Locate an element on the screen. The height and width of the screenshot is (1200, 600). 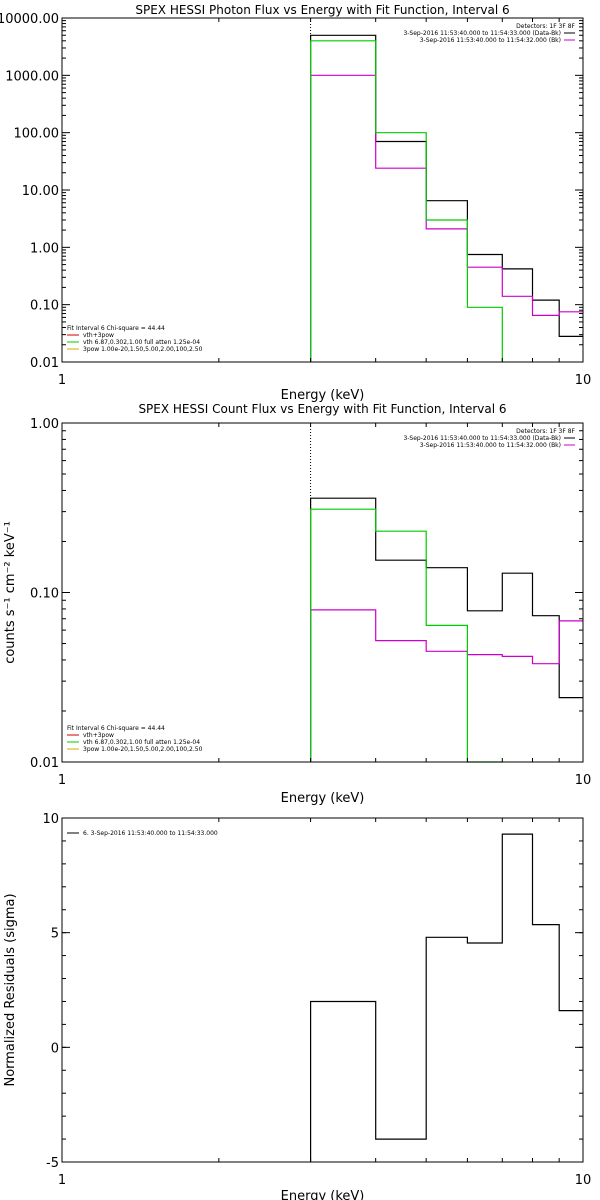
y-tick-label: -5 is located at coordinates (52, 1163).